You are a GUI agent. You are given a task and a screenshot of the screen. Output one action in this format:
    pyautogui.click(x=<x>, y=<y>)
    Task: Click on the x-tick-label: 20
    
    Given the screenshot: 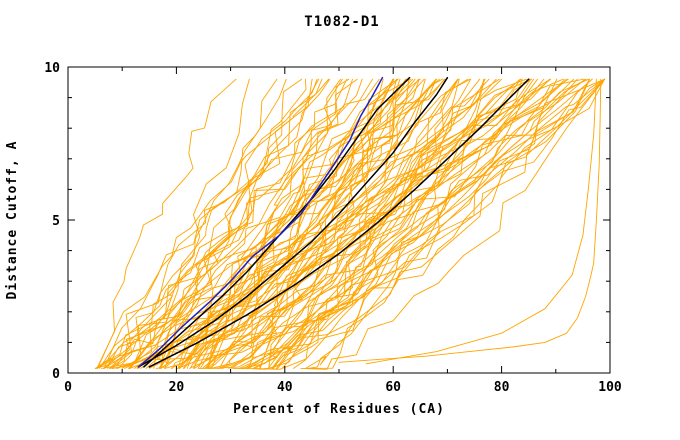 What is the action you would take?
    pyautogui.click(x=177, y=387)
    